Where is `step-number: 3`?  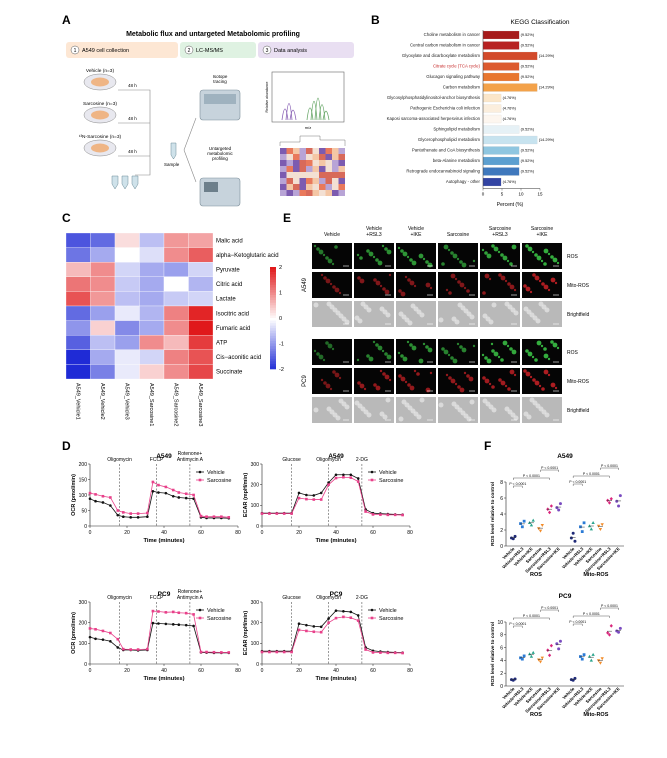 step-number: 3 is located at coordinates (267, 51).